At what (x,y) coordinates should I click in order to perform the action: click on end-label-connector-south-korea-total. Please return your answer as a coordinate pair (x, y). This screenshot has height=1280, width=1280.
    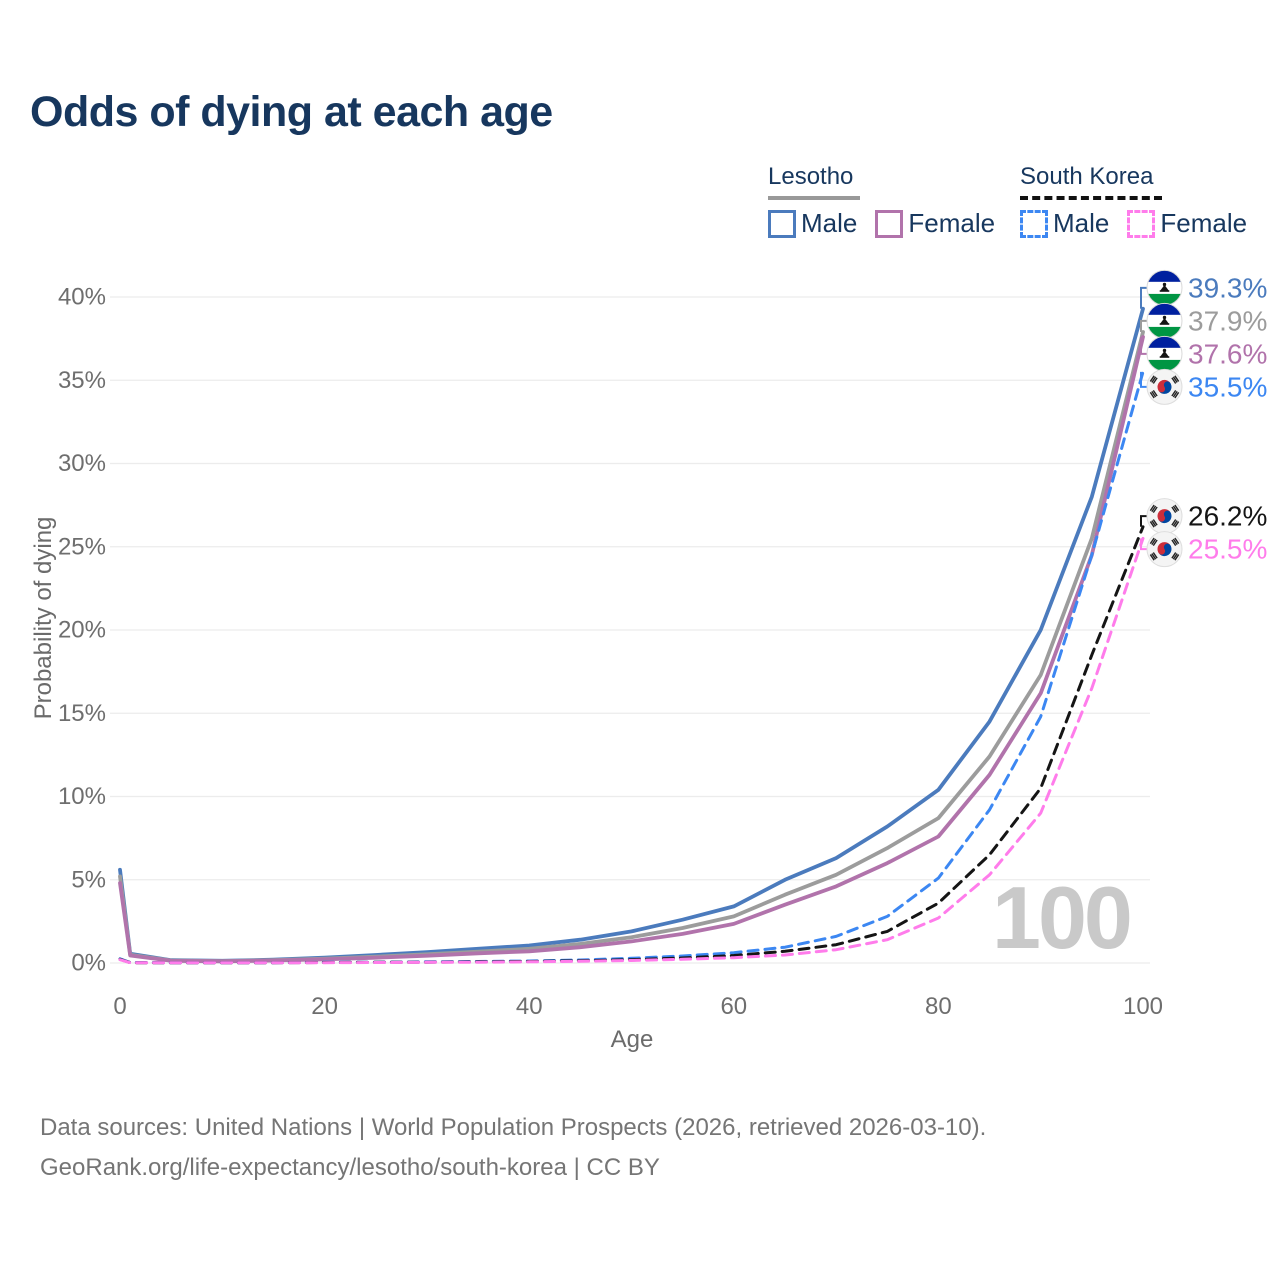
    Looking at the image, I should click on (1143, 521).